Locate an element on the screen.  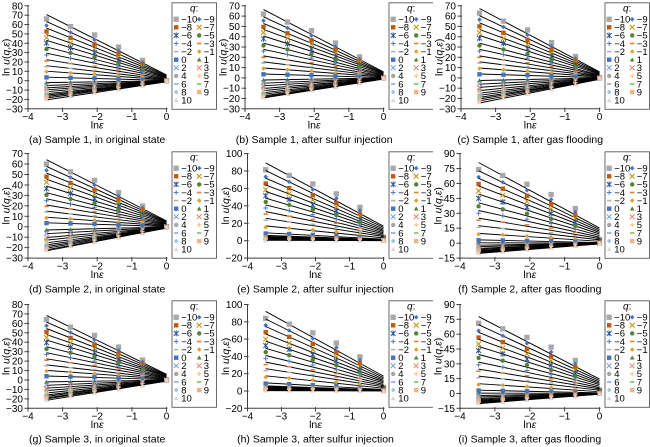
svg-text: 80 is located at coordinates (18, 305).